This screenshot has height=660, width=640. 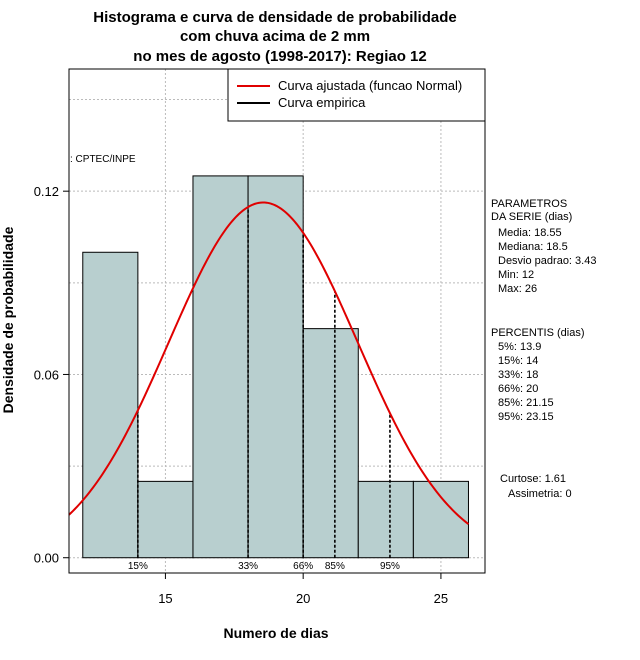 What do you see at coordinates (441, 598) in the screenshot?
I see `x-tick-label: 25` at bounding box center [441, 598].